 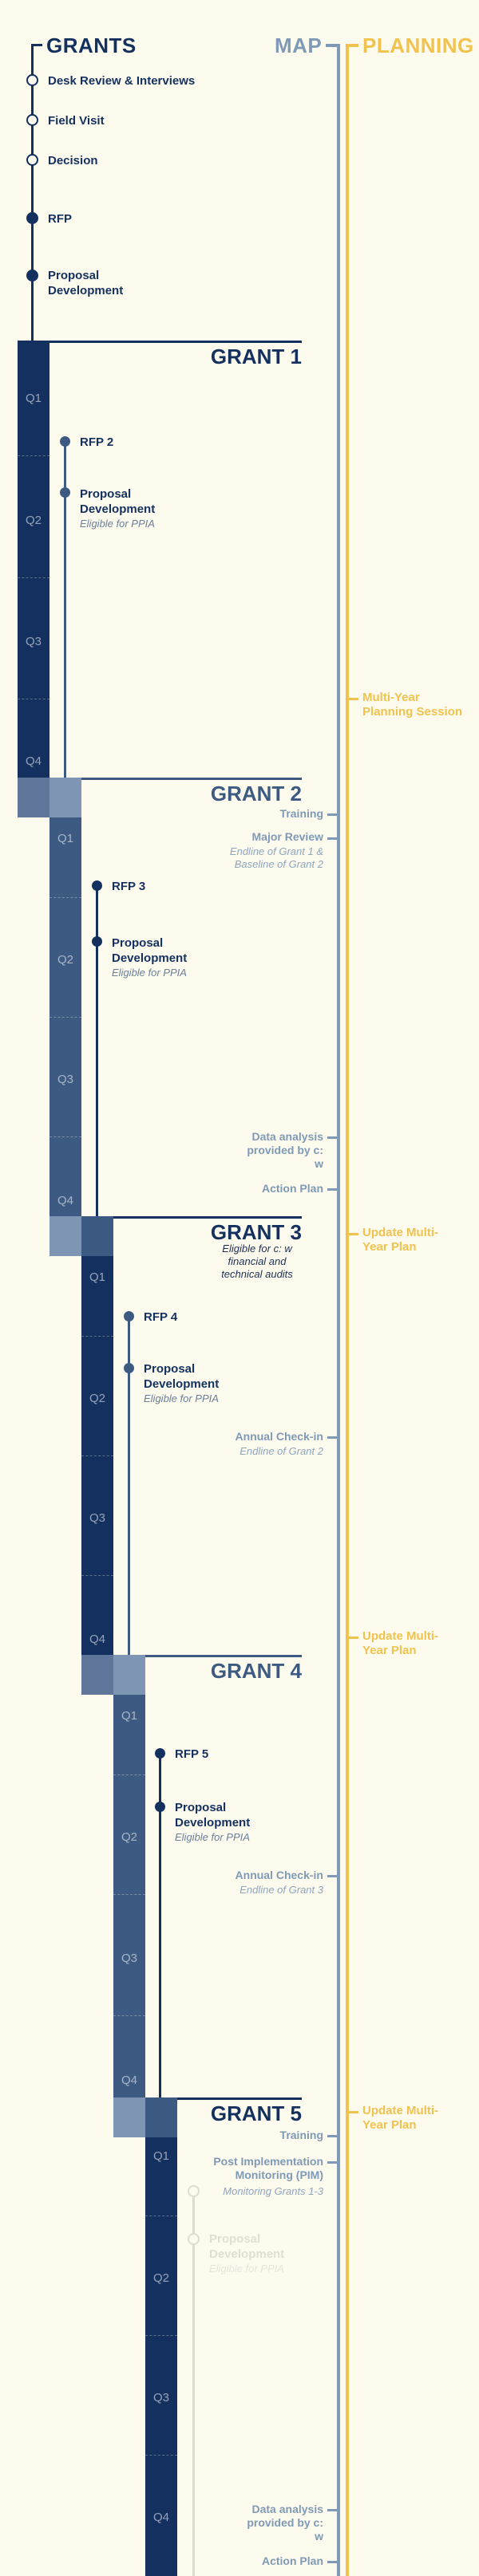 What do you see at coordinates (32, 160) in the screenshot?
I see `step-marker-open` at bounding box center [32, 160].